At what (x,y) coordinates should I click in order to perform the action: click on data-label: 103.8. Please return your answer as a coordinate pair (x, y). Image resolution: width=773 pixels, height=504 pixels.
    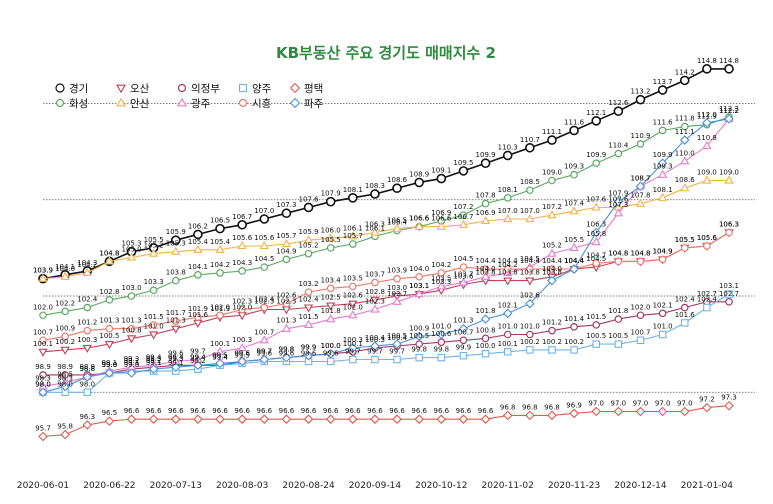
    Looking at the image, I should click on (486, 273).